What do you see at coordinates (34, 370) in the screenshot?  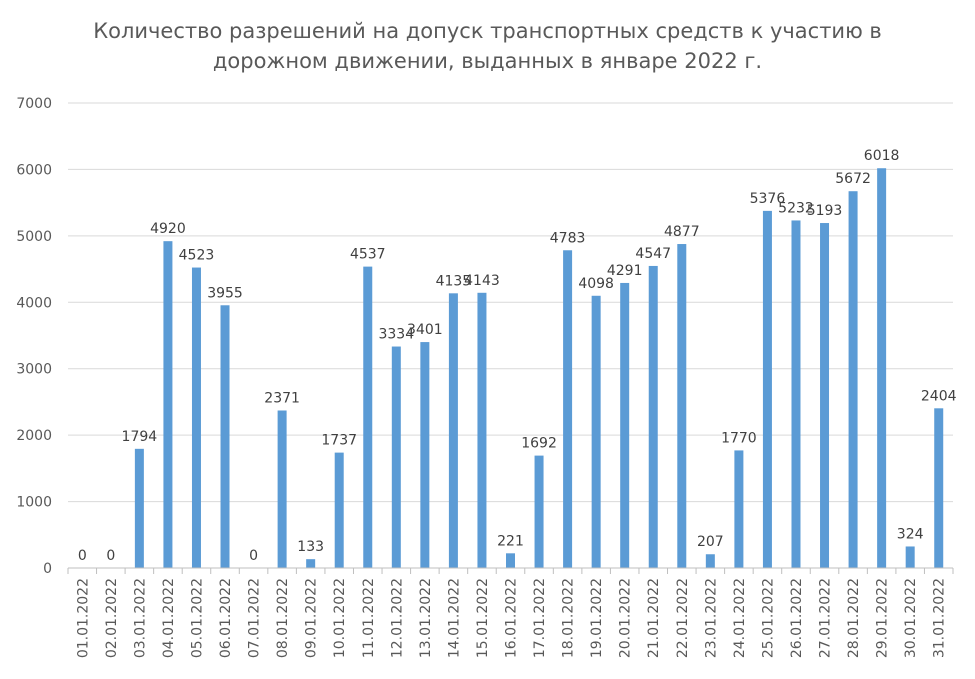 I see `y-tick-label: 3000` at bounding box center [34, 370].